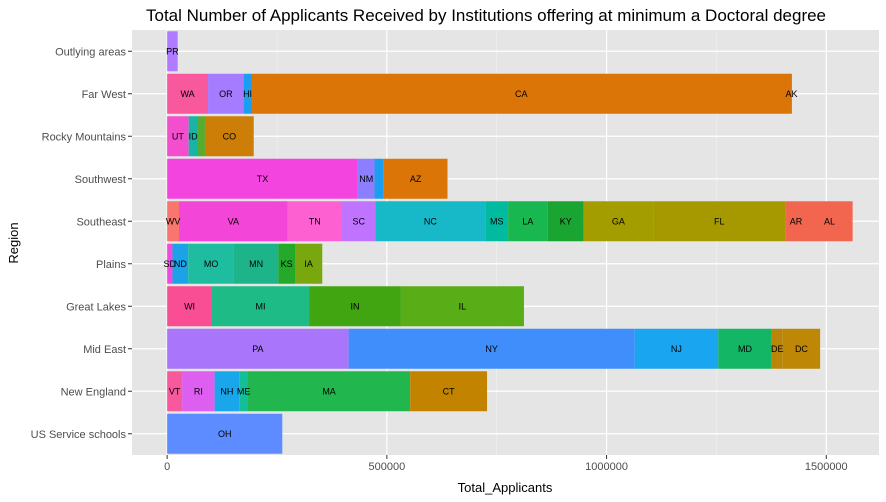 Image resolution: width=886 pixels, height=502 pixels. I want to click on x-tick-label: 1500000, so click(826, 467).